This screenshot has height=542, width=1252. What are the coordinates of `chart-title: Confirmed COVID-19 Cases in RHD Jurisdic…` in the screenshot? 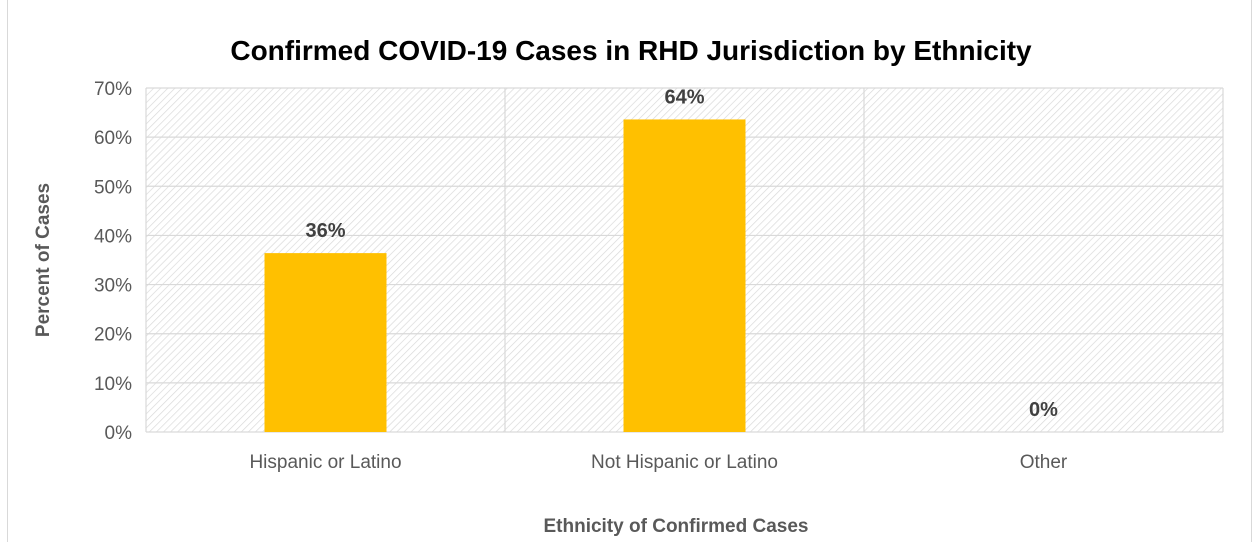 It's located at (631, 50).